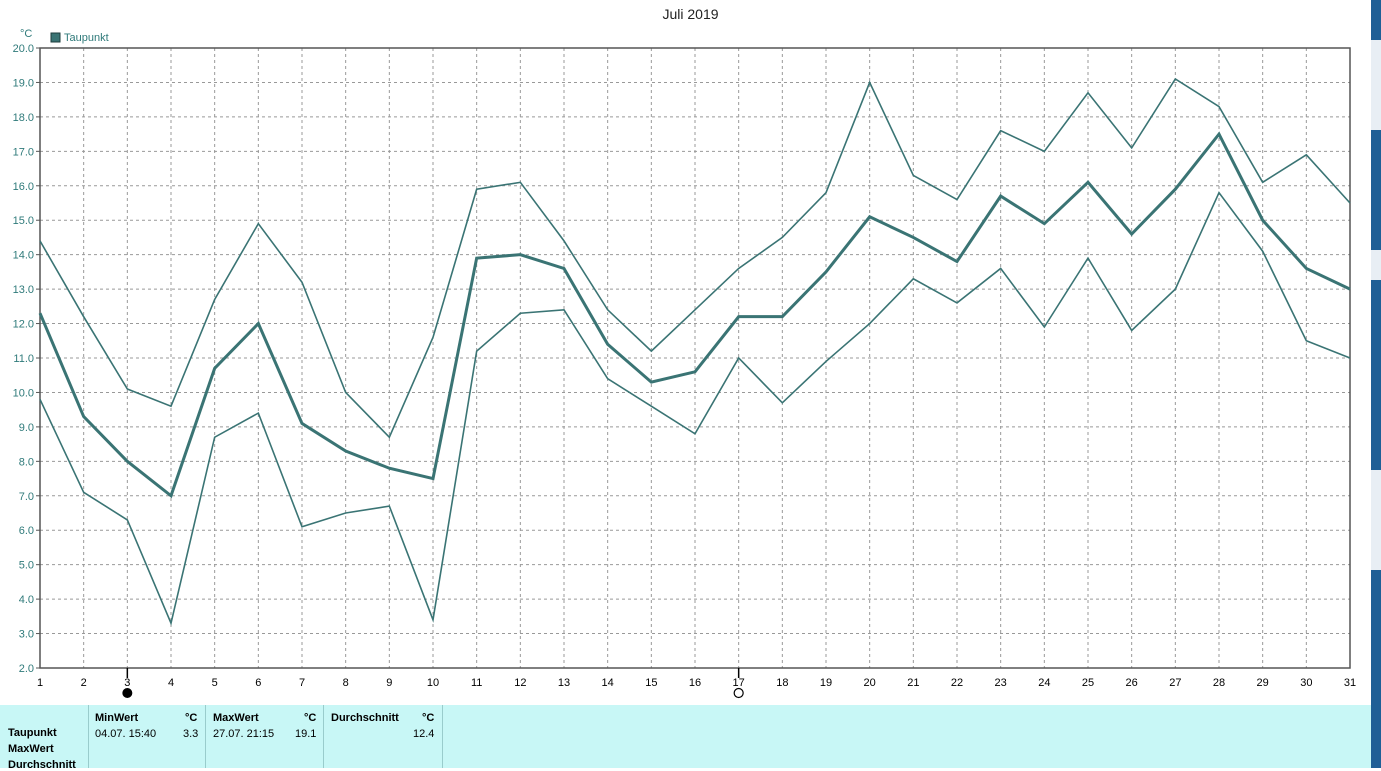 This screenshot has width=1381, height=771. What do you see at coordinates (23, 221) in the screenshot?
I see `y-tick-label: 15.0` at bounding box center [23, 221].